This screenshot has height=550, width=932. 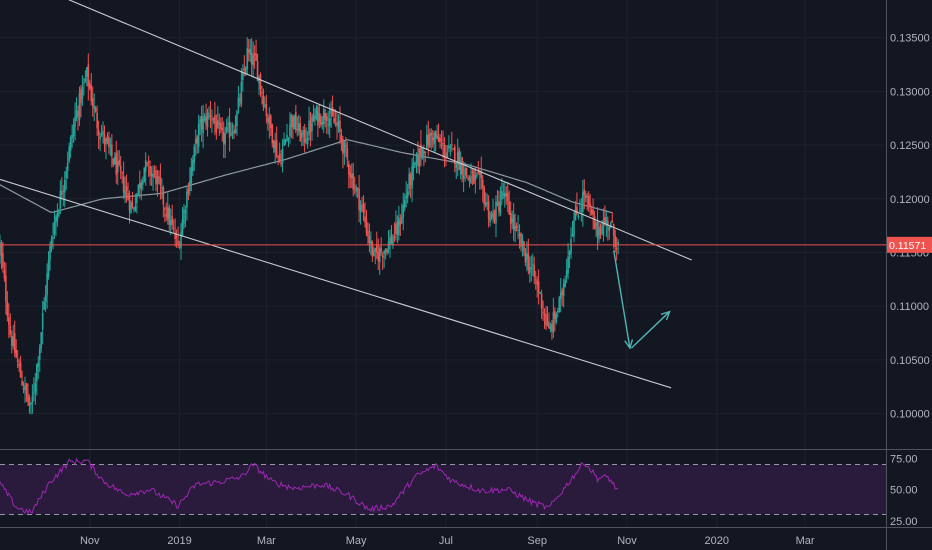 I want to click on x-tick-label: Sep, so click(x=537, y=541).